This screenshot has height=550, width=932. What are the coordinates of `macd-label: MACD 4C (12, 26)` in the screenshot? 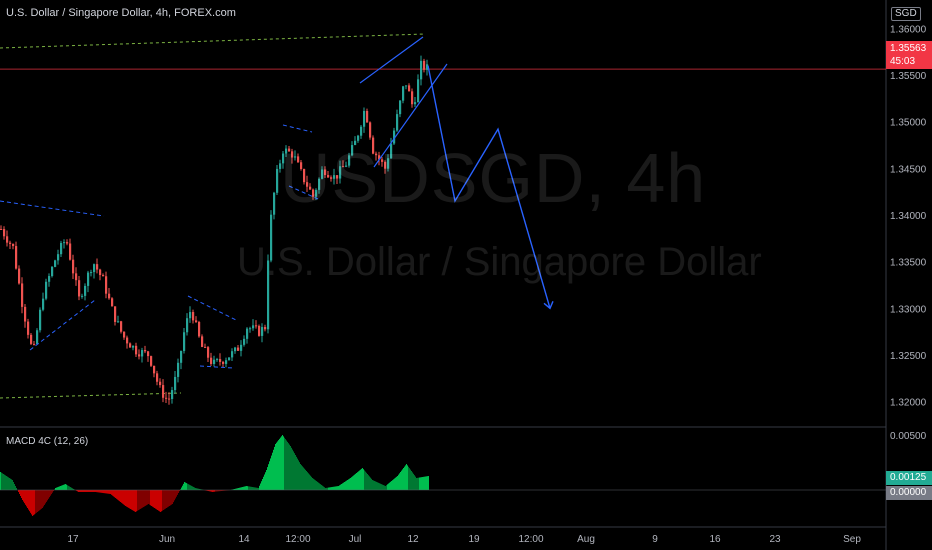 It's located at (47, 441).